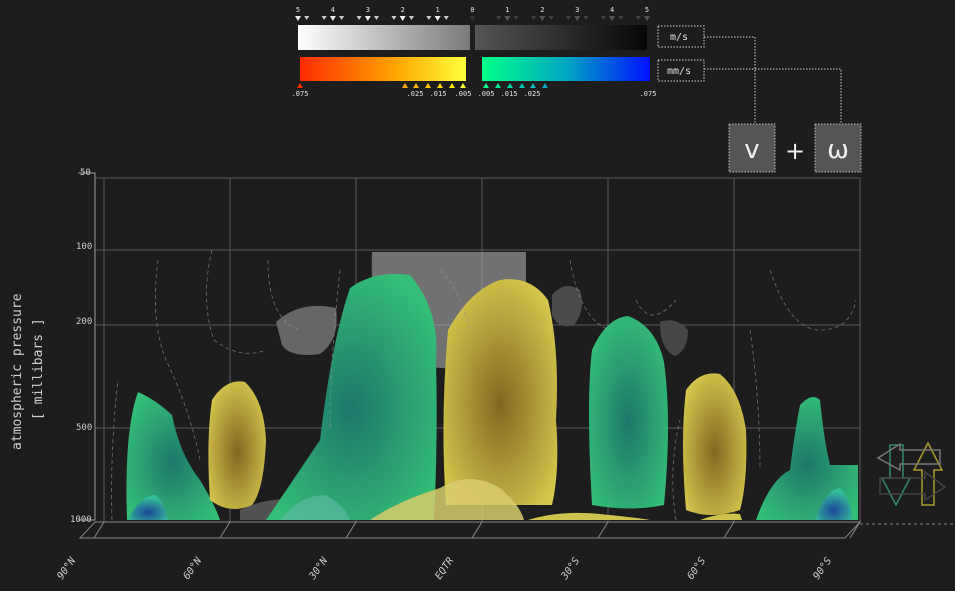  I want to click on warm-scale, so click(383, 69).